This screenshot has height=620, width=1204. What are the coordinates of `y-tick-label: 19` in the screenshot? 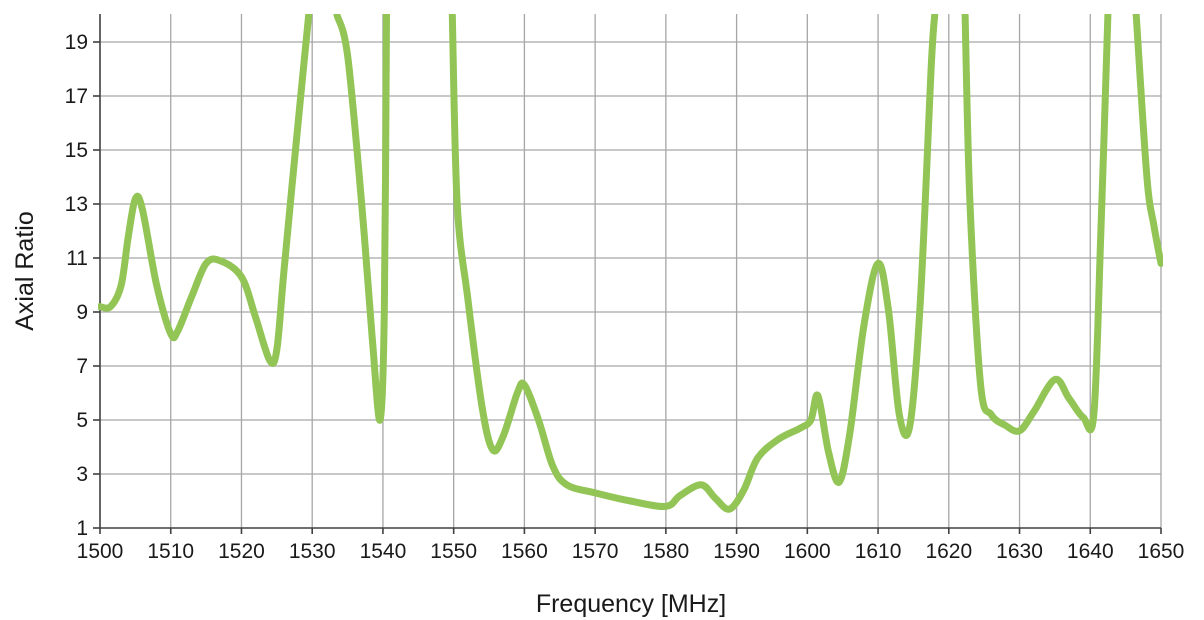 It's located at (76, 42).